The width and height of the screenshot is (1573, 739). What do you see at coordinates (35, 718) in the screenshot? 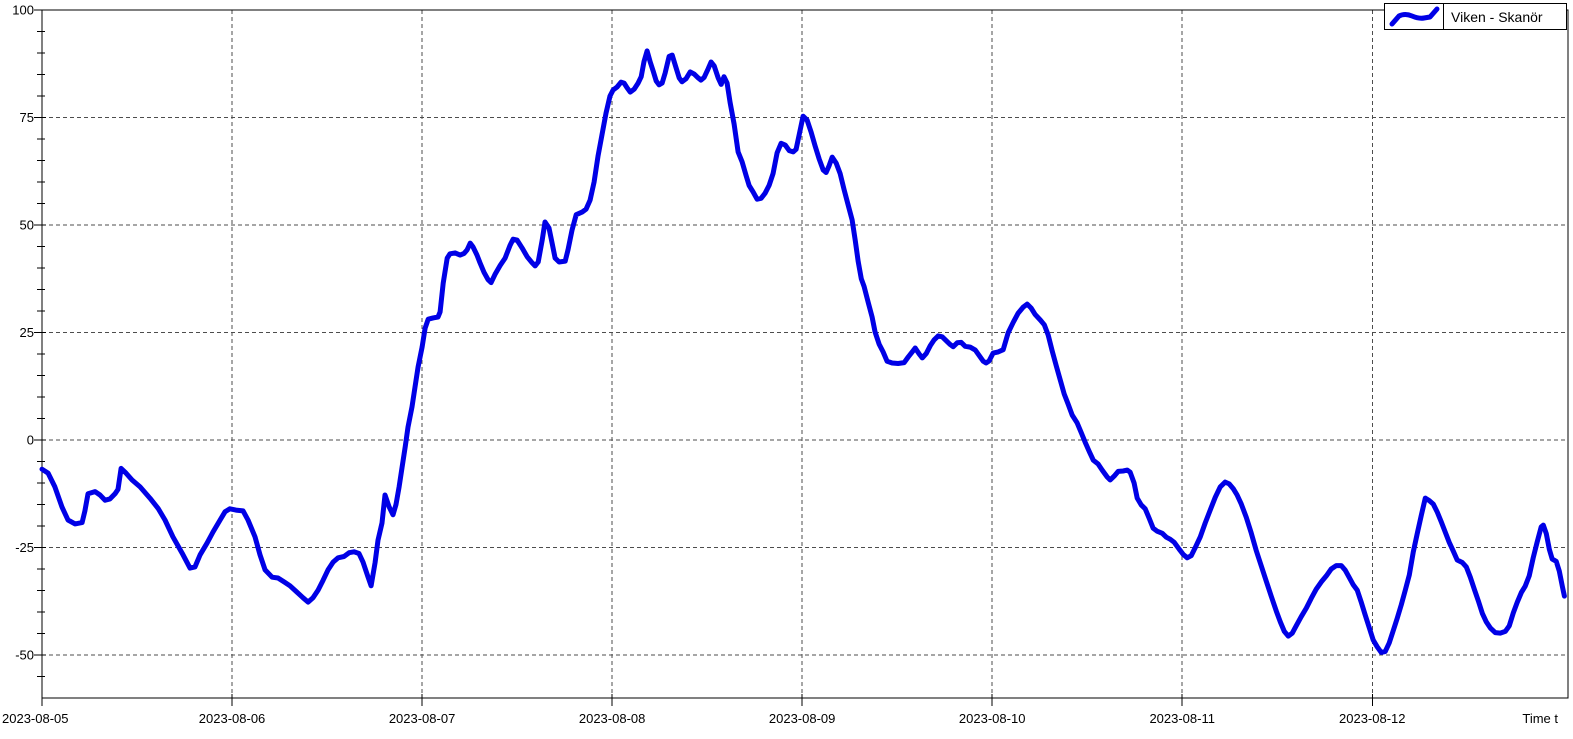
I see `x-tick-label: 2023-08-05` at bounding box center [35, 718].